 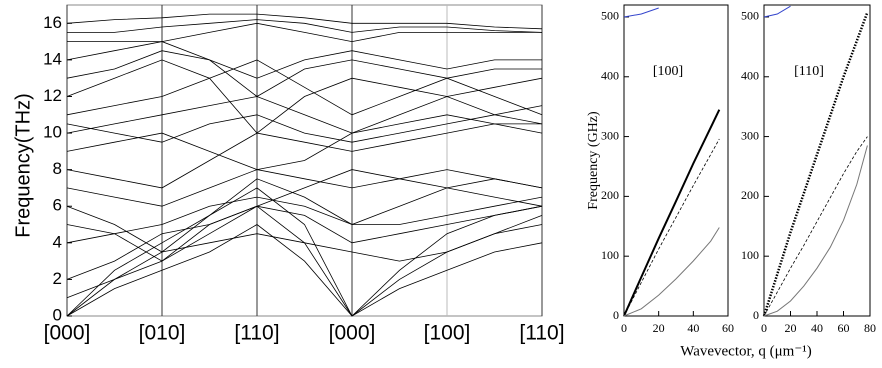 What do you see at coordinates (809, 71) in the screenshot?
I see `panel-label: [110]` at bounding box center [809, 71].